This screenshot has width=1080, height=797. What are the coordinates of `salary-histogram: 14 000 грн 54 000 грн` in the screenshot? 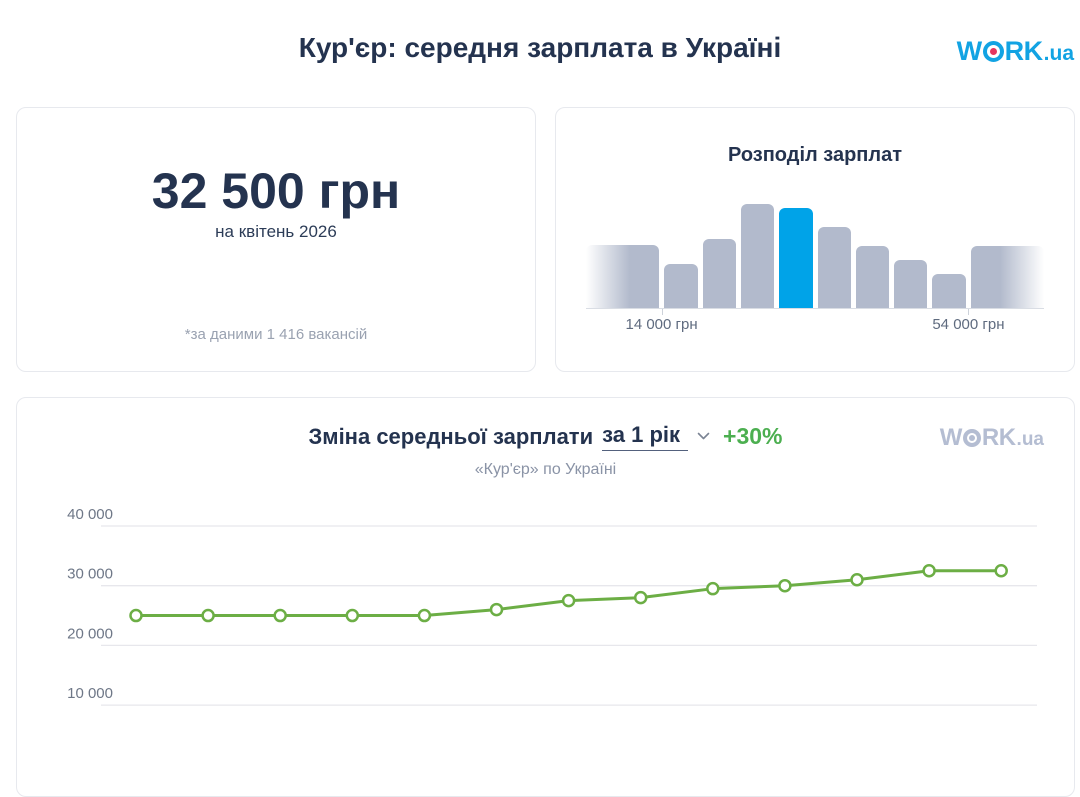 It's located at (815, 271).